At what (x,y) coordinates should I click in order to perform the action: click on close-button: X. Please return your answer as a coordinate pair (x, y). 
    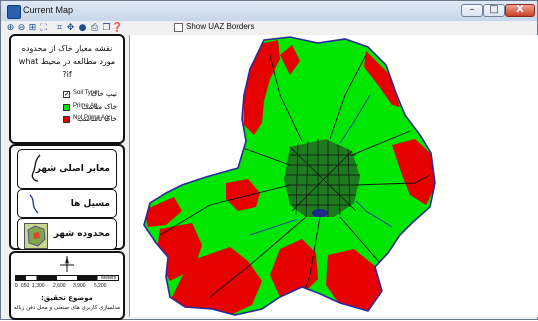
    Looking at the image, I should click on (520, 10).